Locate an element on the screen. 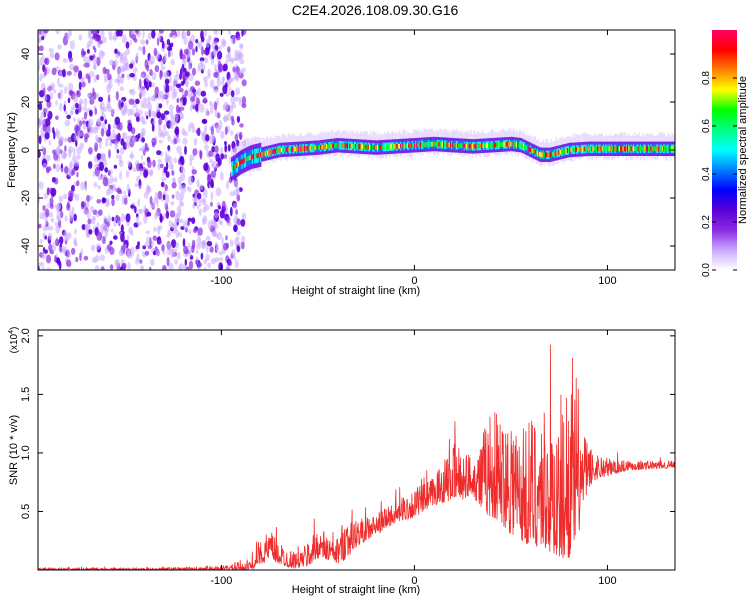  colorbar-tick-label: 0.2 is located at coordinates (706, 222).